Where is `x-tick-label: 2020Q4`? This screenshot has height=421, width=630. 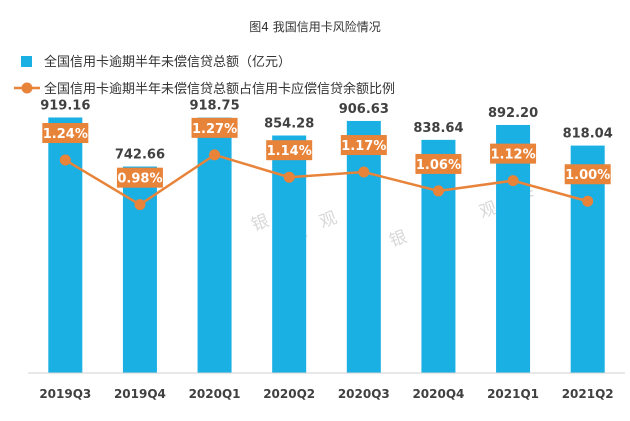
x-tick-label: 2020Q4 is located at coordinates (438, 394).